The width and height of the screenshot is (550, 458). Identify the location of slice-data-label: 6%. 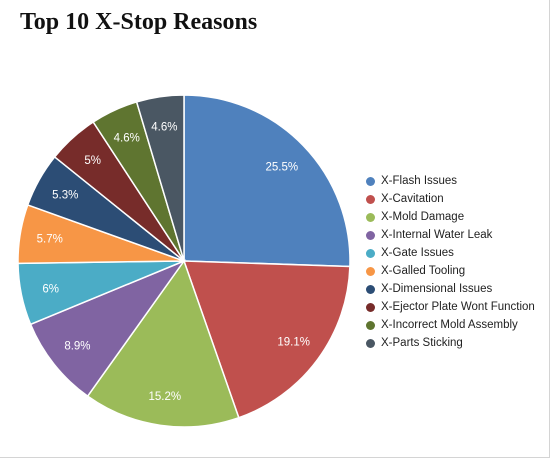
(50, 289).